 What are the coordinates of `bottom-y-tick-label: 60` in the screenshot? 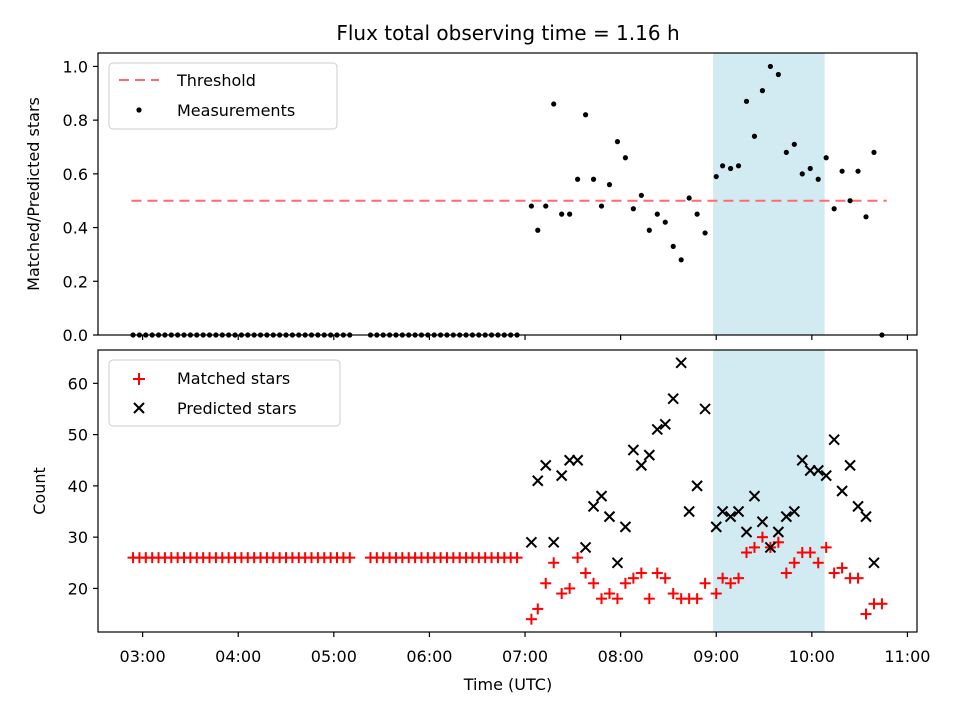 It's located at (78, 383).